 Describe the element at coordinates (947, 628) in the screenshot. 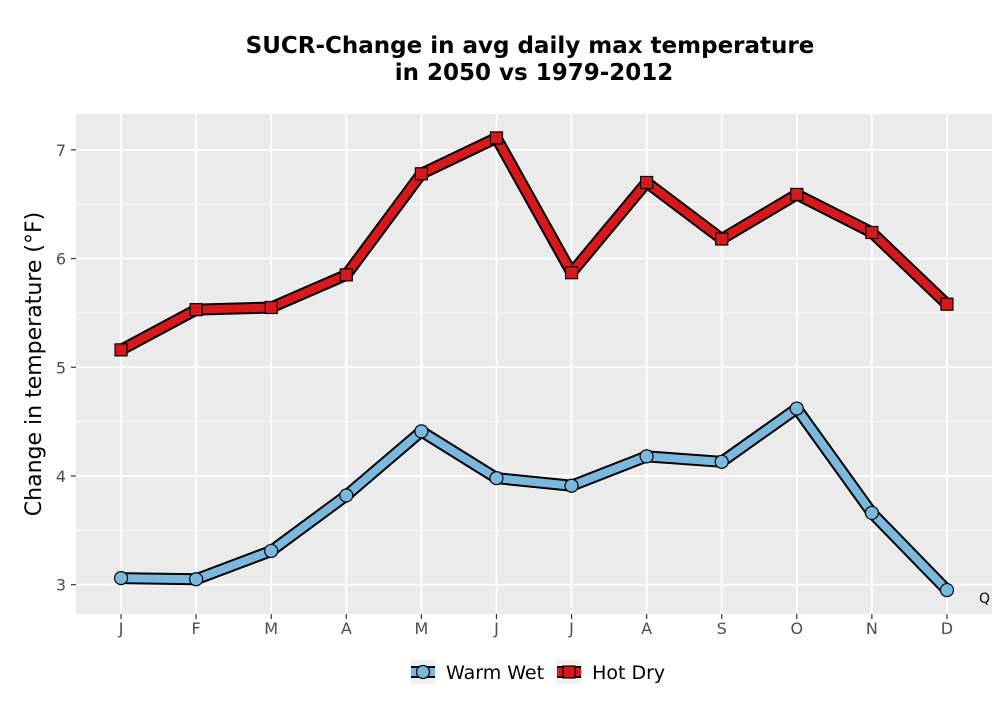

I see `x-tick-label: D` at that location.